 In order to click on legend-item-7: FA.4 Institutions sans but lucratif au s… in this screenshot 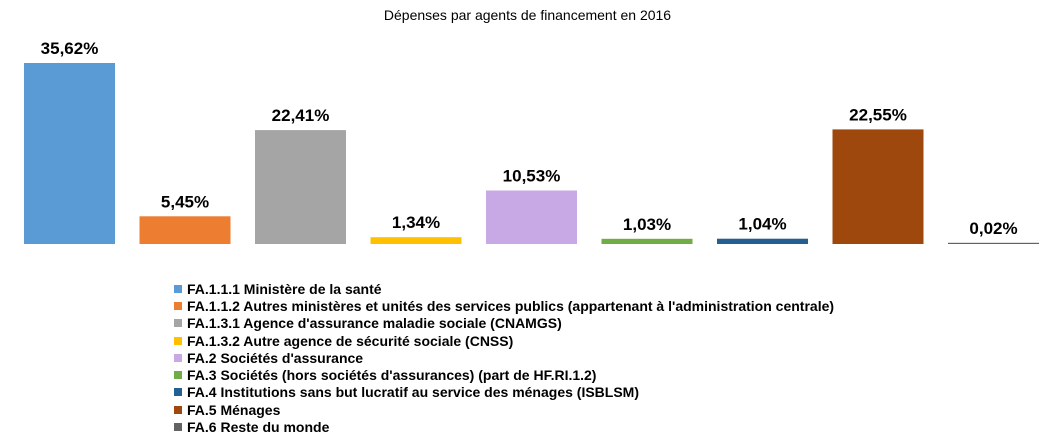, I will do `click(504, 392)`.